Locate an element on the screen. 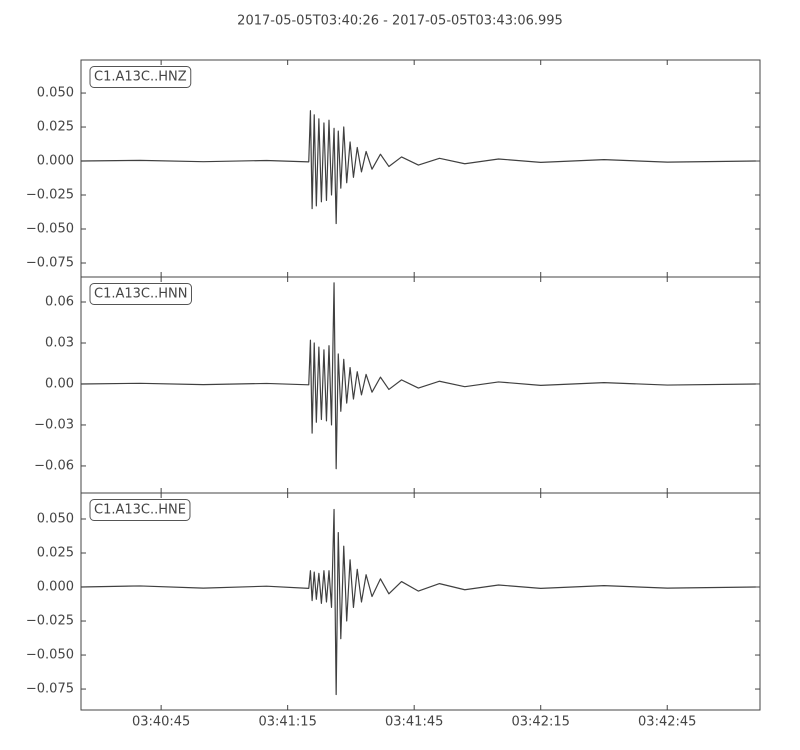  waveform is located at coordinates (418, 167).